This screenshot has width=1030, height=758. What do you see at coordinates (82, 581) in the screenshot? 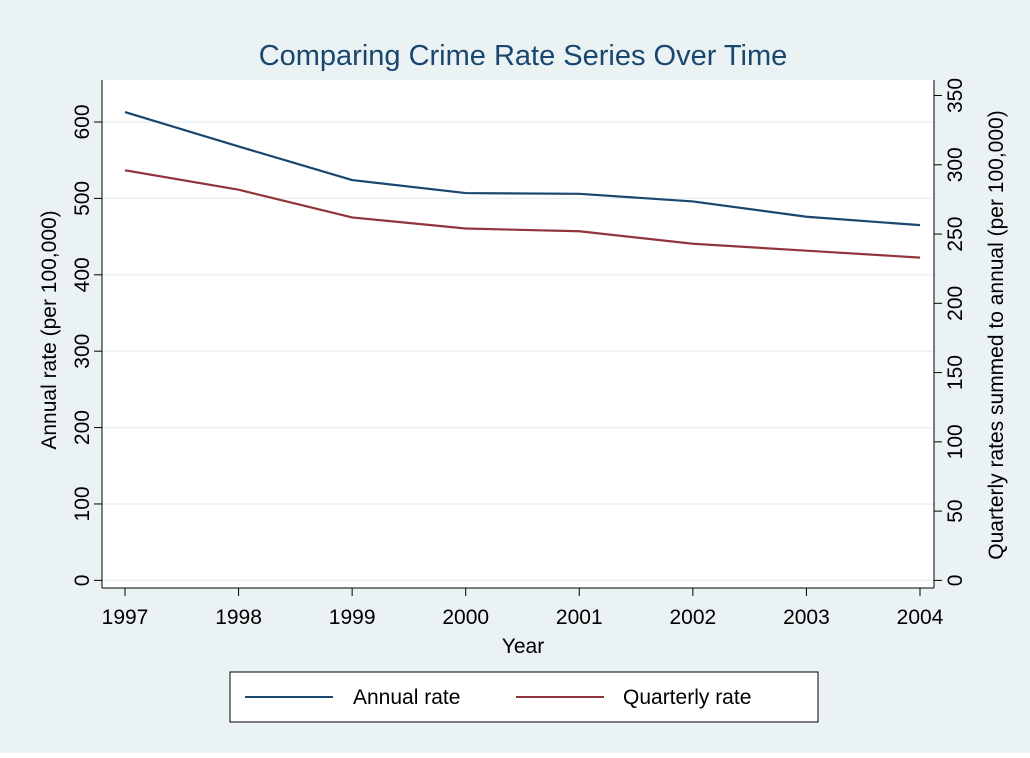
I see `y-tick-label-0: 0` at bounding box center [82, 581].